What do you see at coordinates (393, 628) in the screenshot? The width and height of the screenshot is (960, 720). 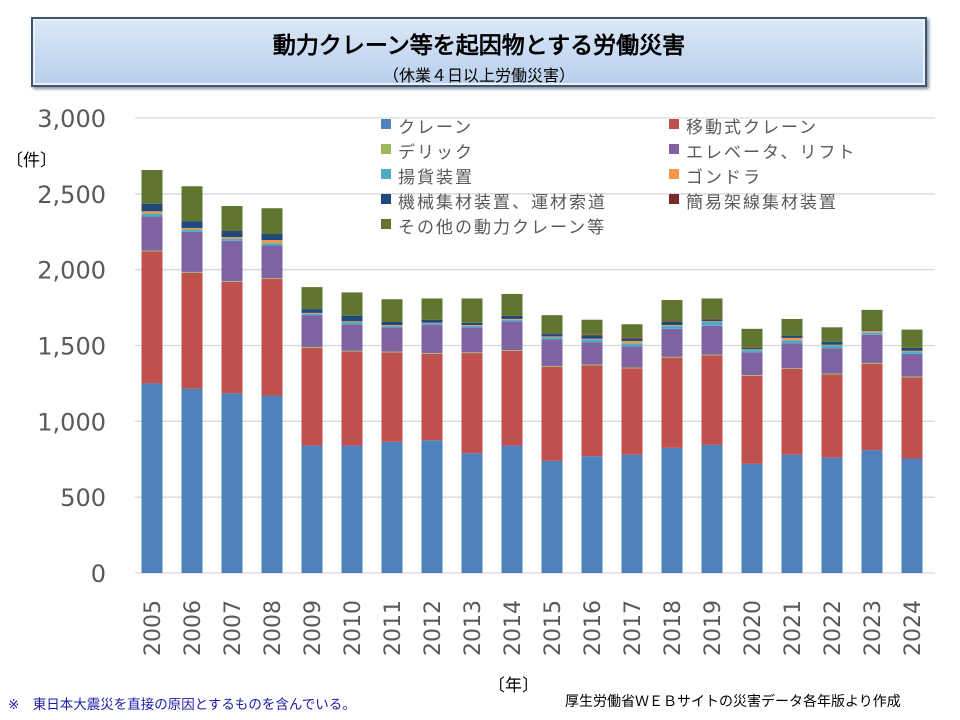 I see `x-tick-label: 2011` at bounding box center [393, 628].